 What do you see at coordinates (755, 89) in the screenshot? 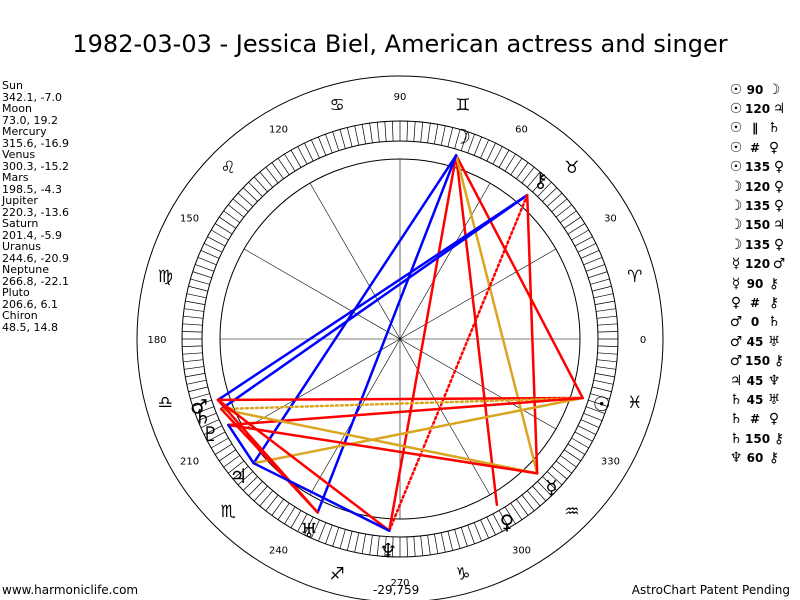
I see `aspect-angle: 90` at bounding box center [755, 89].